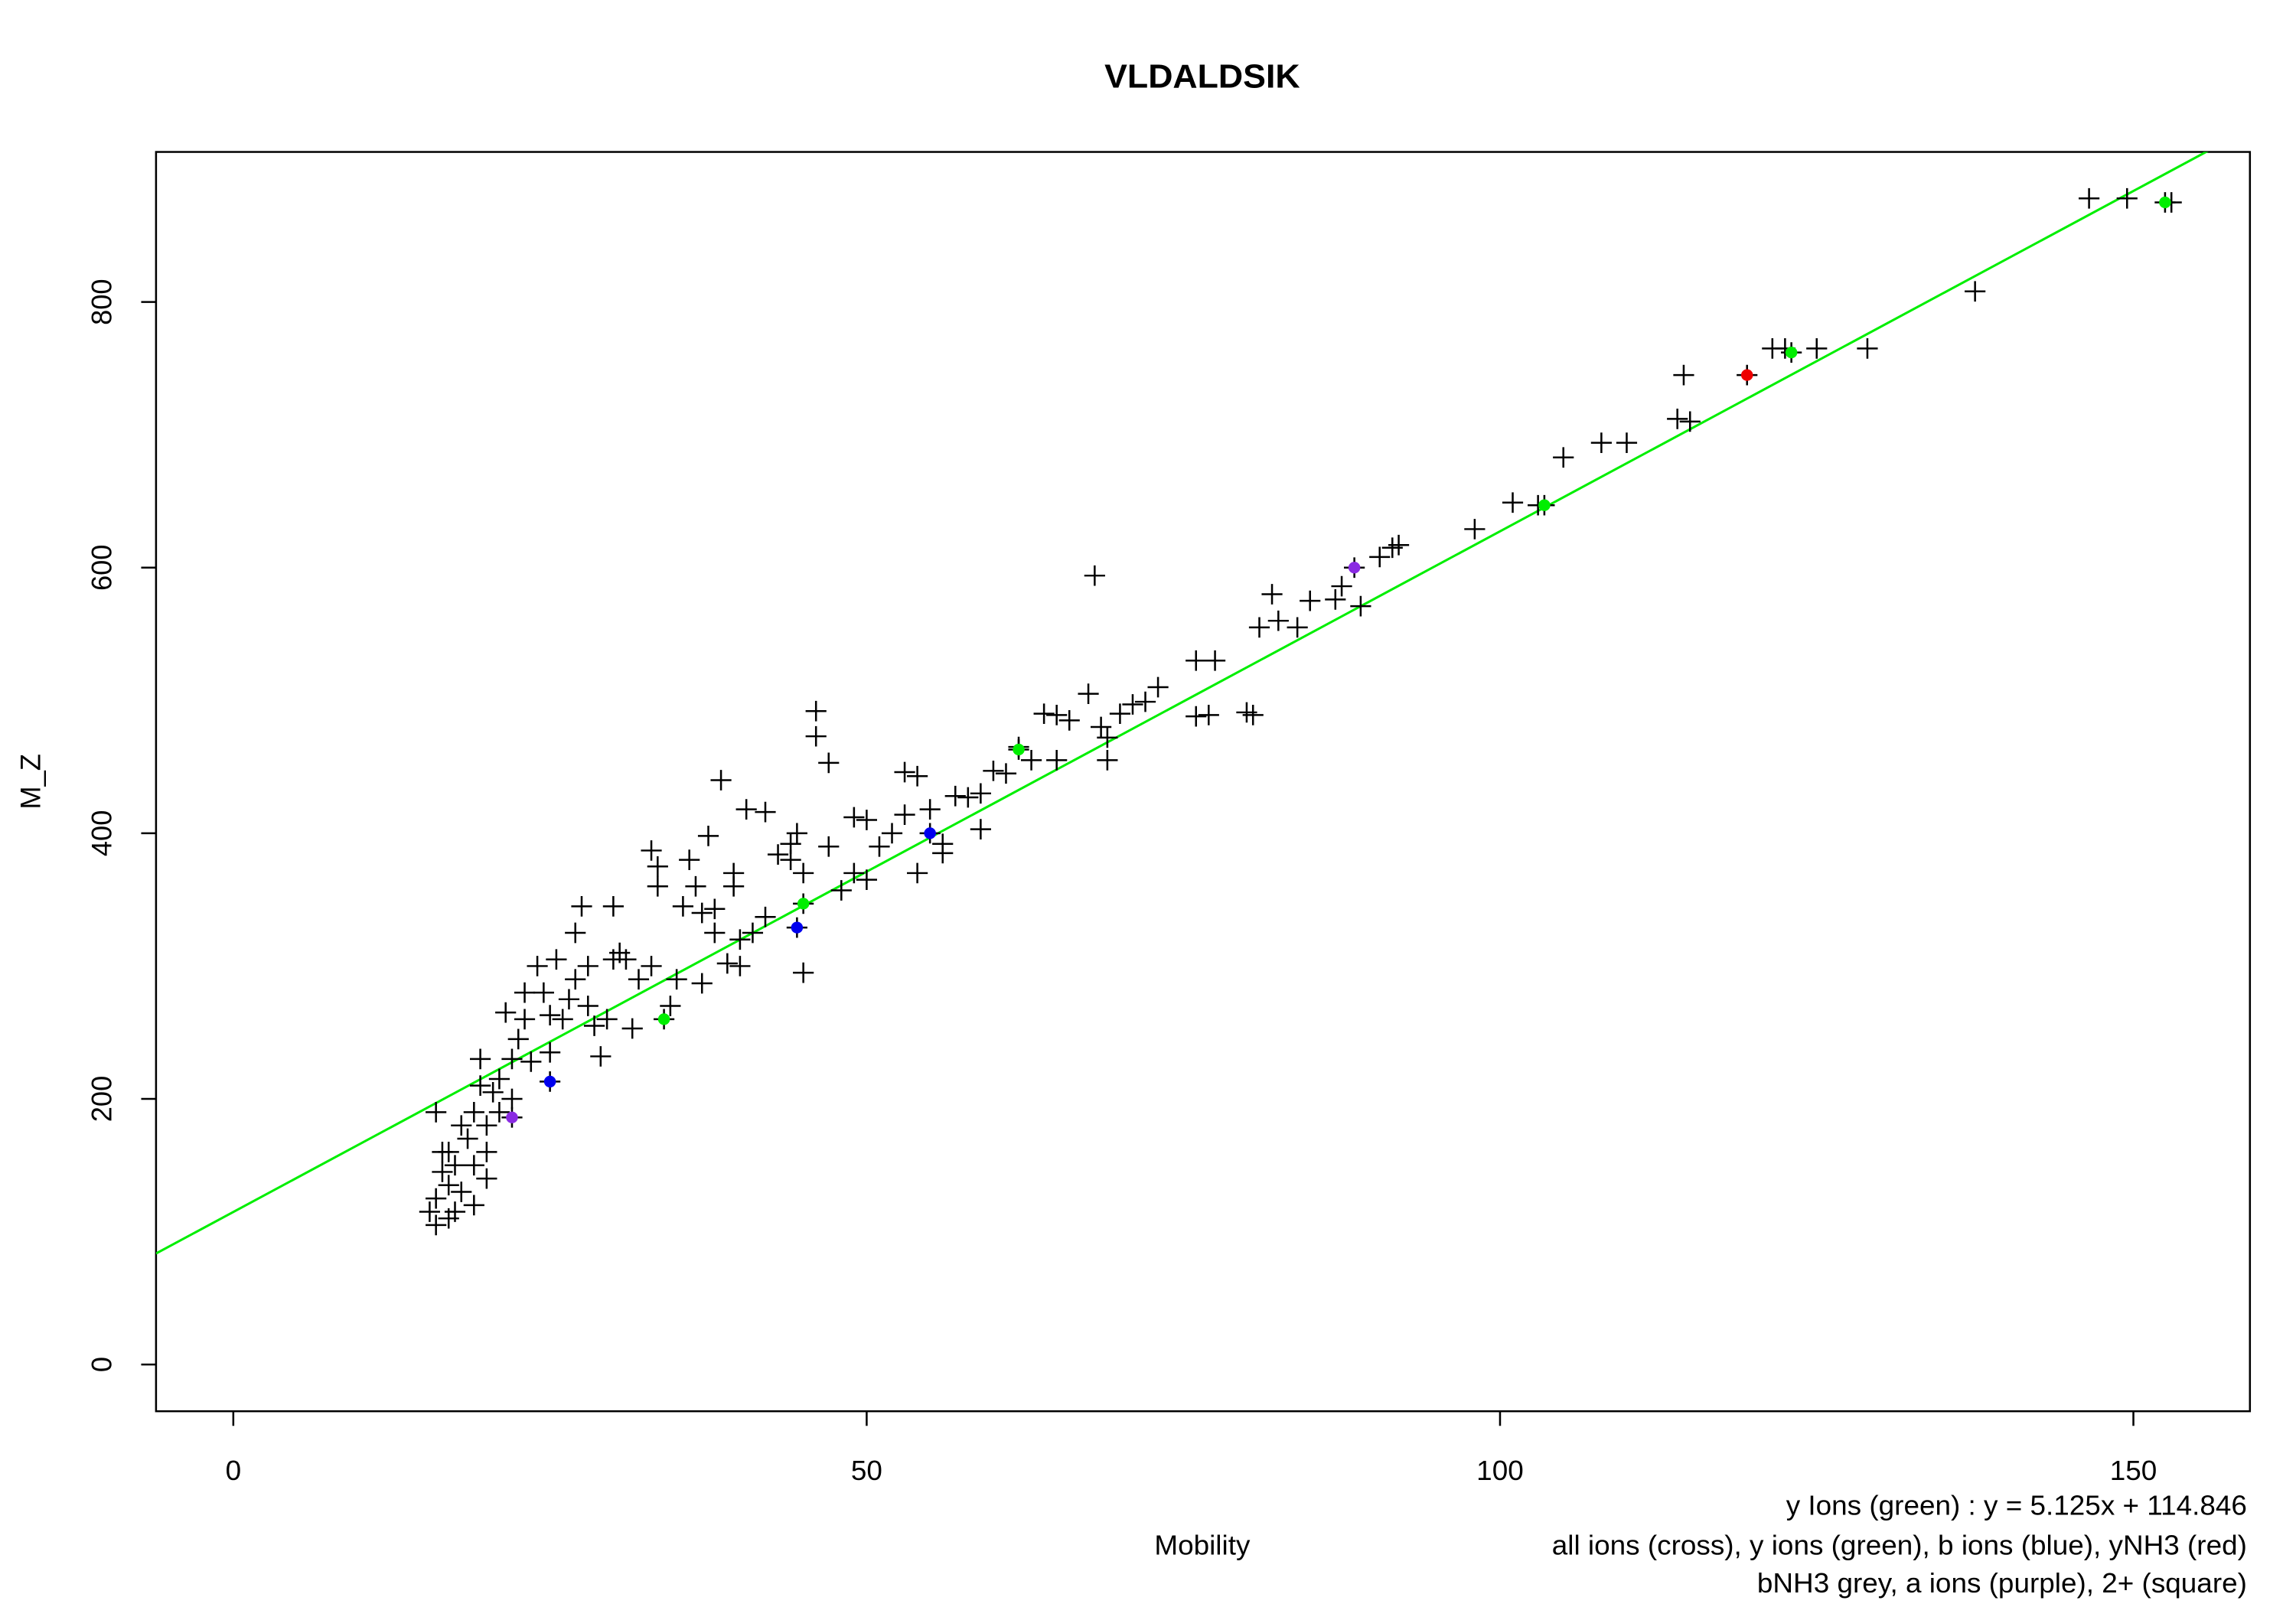  What do you see at coordinates (1202, 77) in the screenshot?
I see `chart-title: VLDALDSIK` at bounding box center [1202, 77].